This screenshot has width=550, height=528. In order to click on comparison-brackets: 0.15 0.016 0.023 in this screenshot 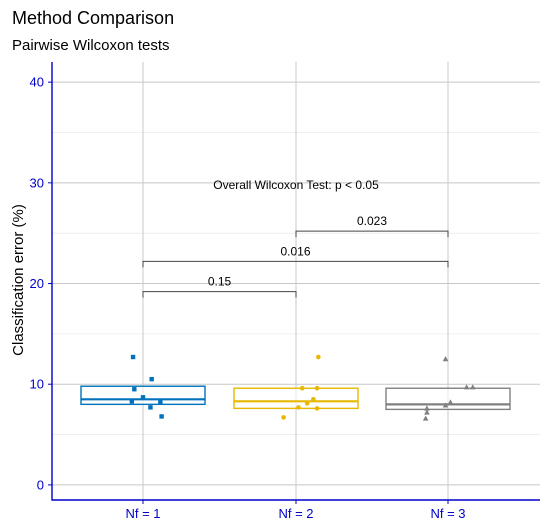, I will do `click(295, 256)`.